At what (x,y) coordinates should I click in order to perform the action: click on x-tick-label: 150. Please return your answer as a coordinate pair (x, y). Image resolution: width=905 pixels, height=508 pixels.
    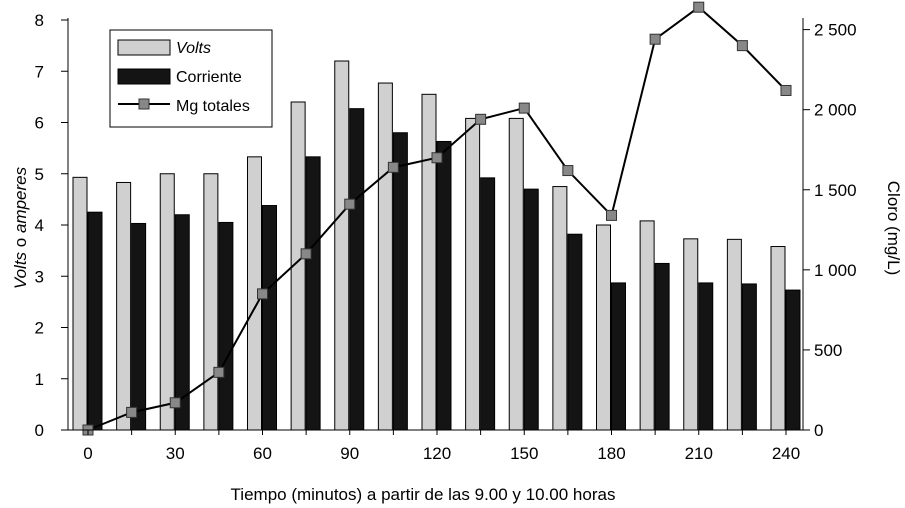
    Looking at the image, I should click on (524, 453).